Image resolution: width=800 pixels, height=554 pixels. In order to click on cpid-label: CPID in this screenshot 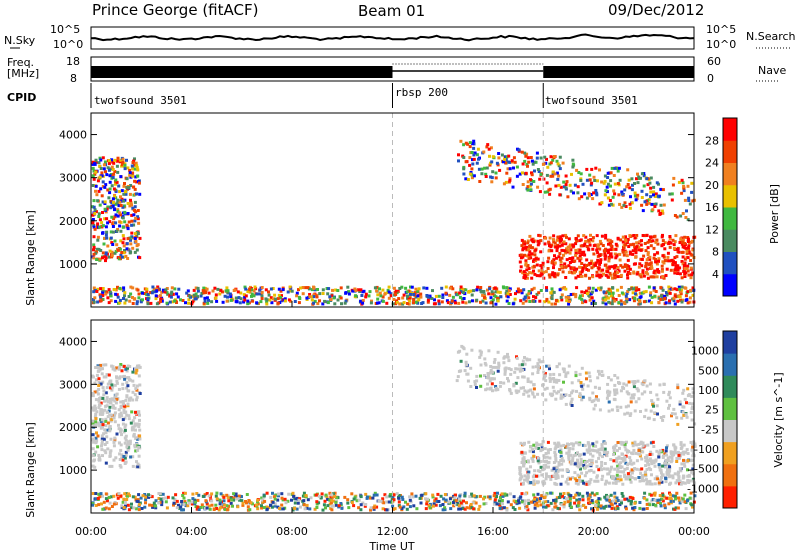, I will do `click(21, 97)`.